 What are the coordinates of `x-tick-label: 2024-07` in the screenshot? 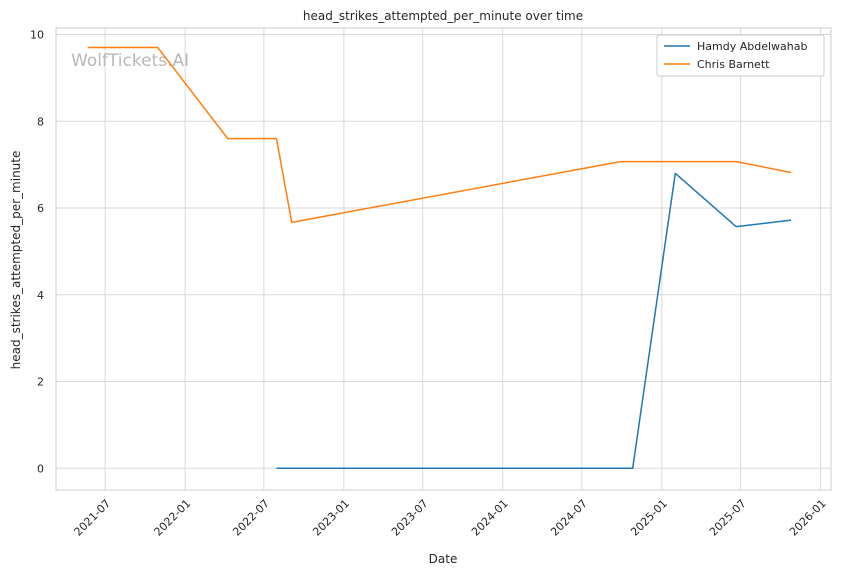 It's located at (569, 518).